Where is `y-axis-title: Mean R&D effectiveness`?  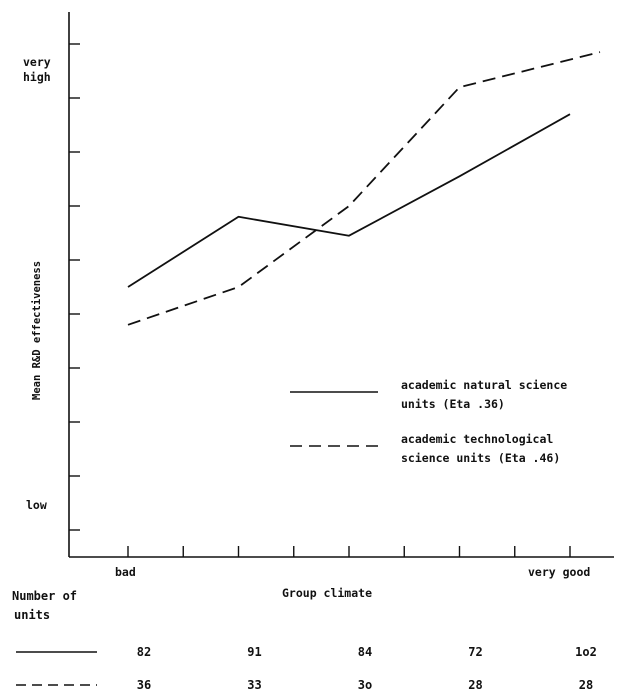 y-axis-title: Mean R&D effectiveness is located at coordinates (37, 330).